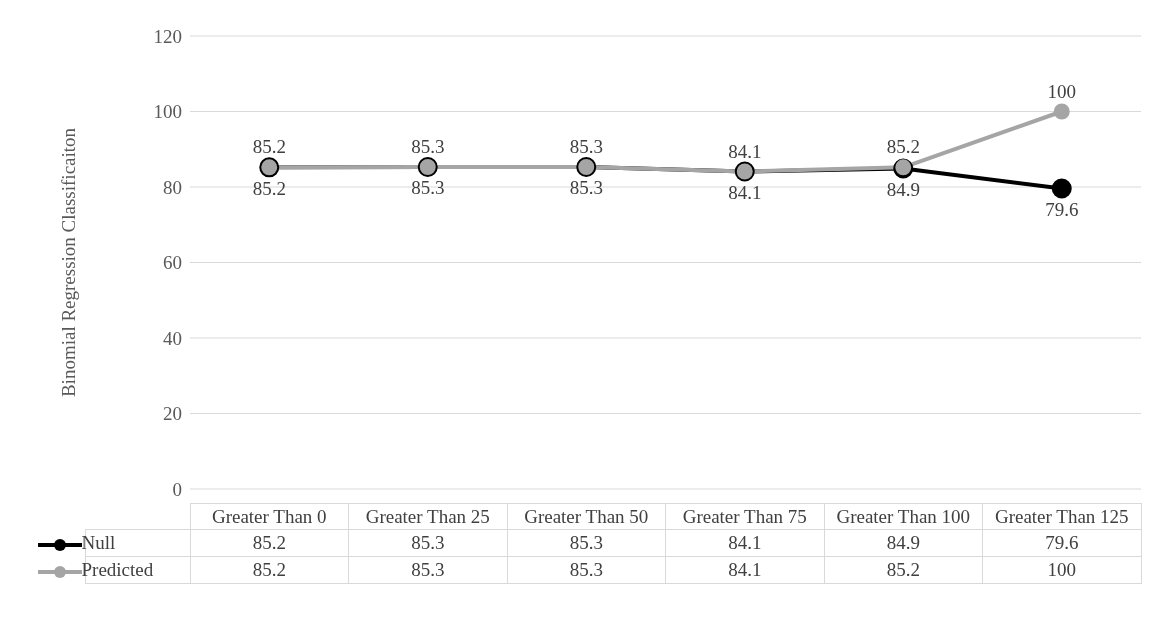 The image size is (1149, 621). I want to click on y-tick-label: 20, so click(172, 414).